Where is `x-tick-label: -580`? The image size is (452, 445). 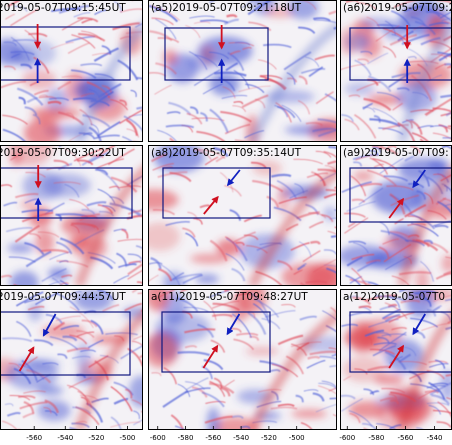
x-tick-label: -580 is located at coordinates (186, 438).